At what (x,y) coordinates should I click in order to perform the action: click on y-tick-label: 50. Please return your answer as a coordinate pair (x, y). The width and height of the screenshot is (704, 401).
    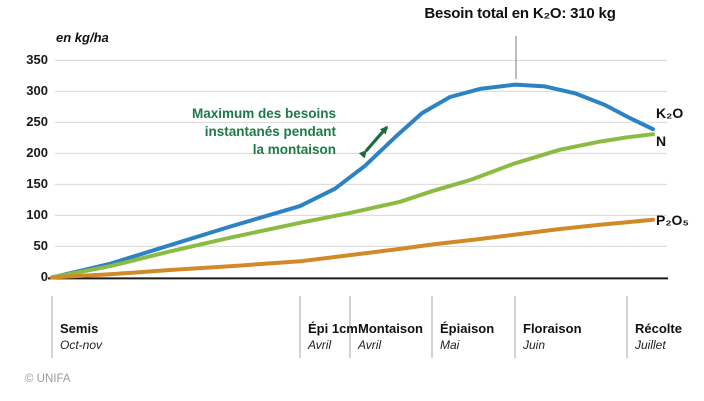
    Looking at the image, I should click on (40, 246).